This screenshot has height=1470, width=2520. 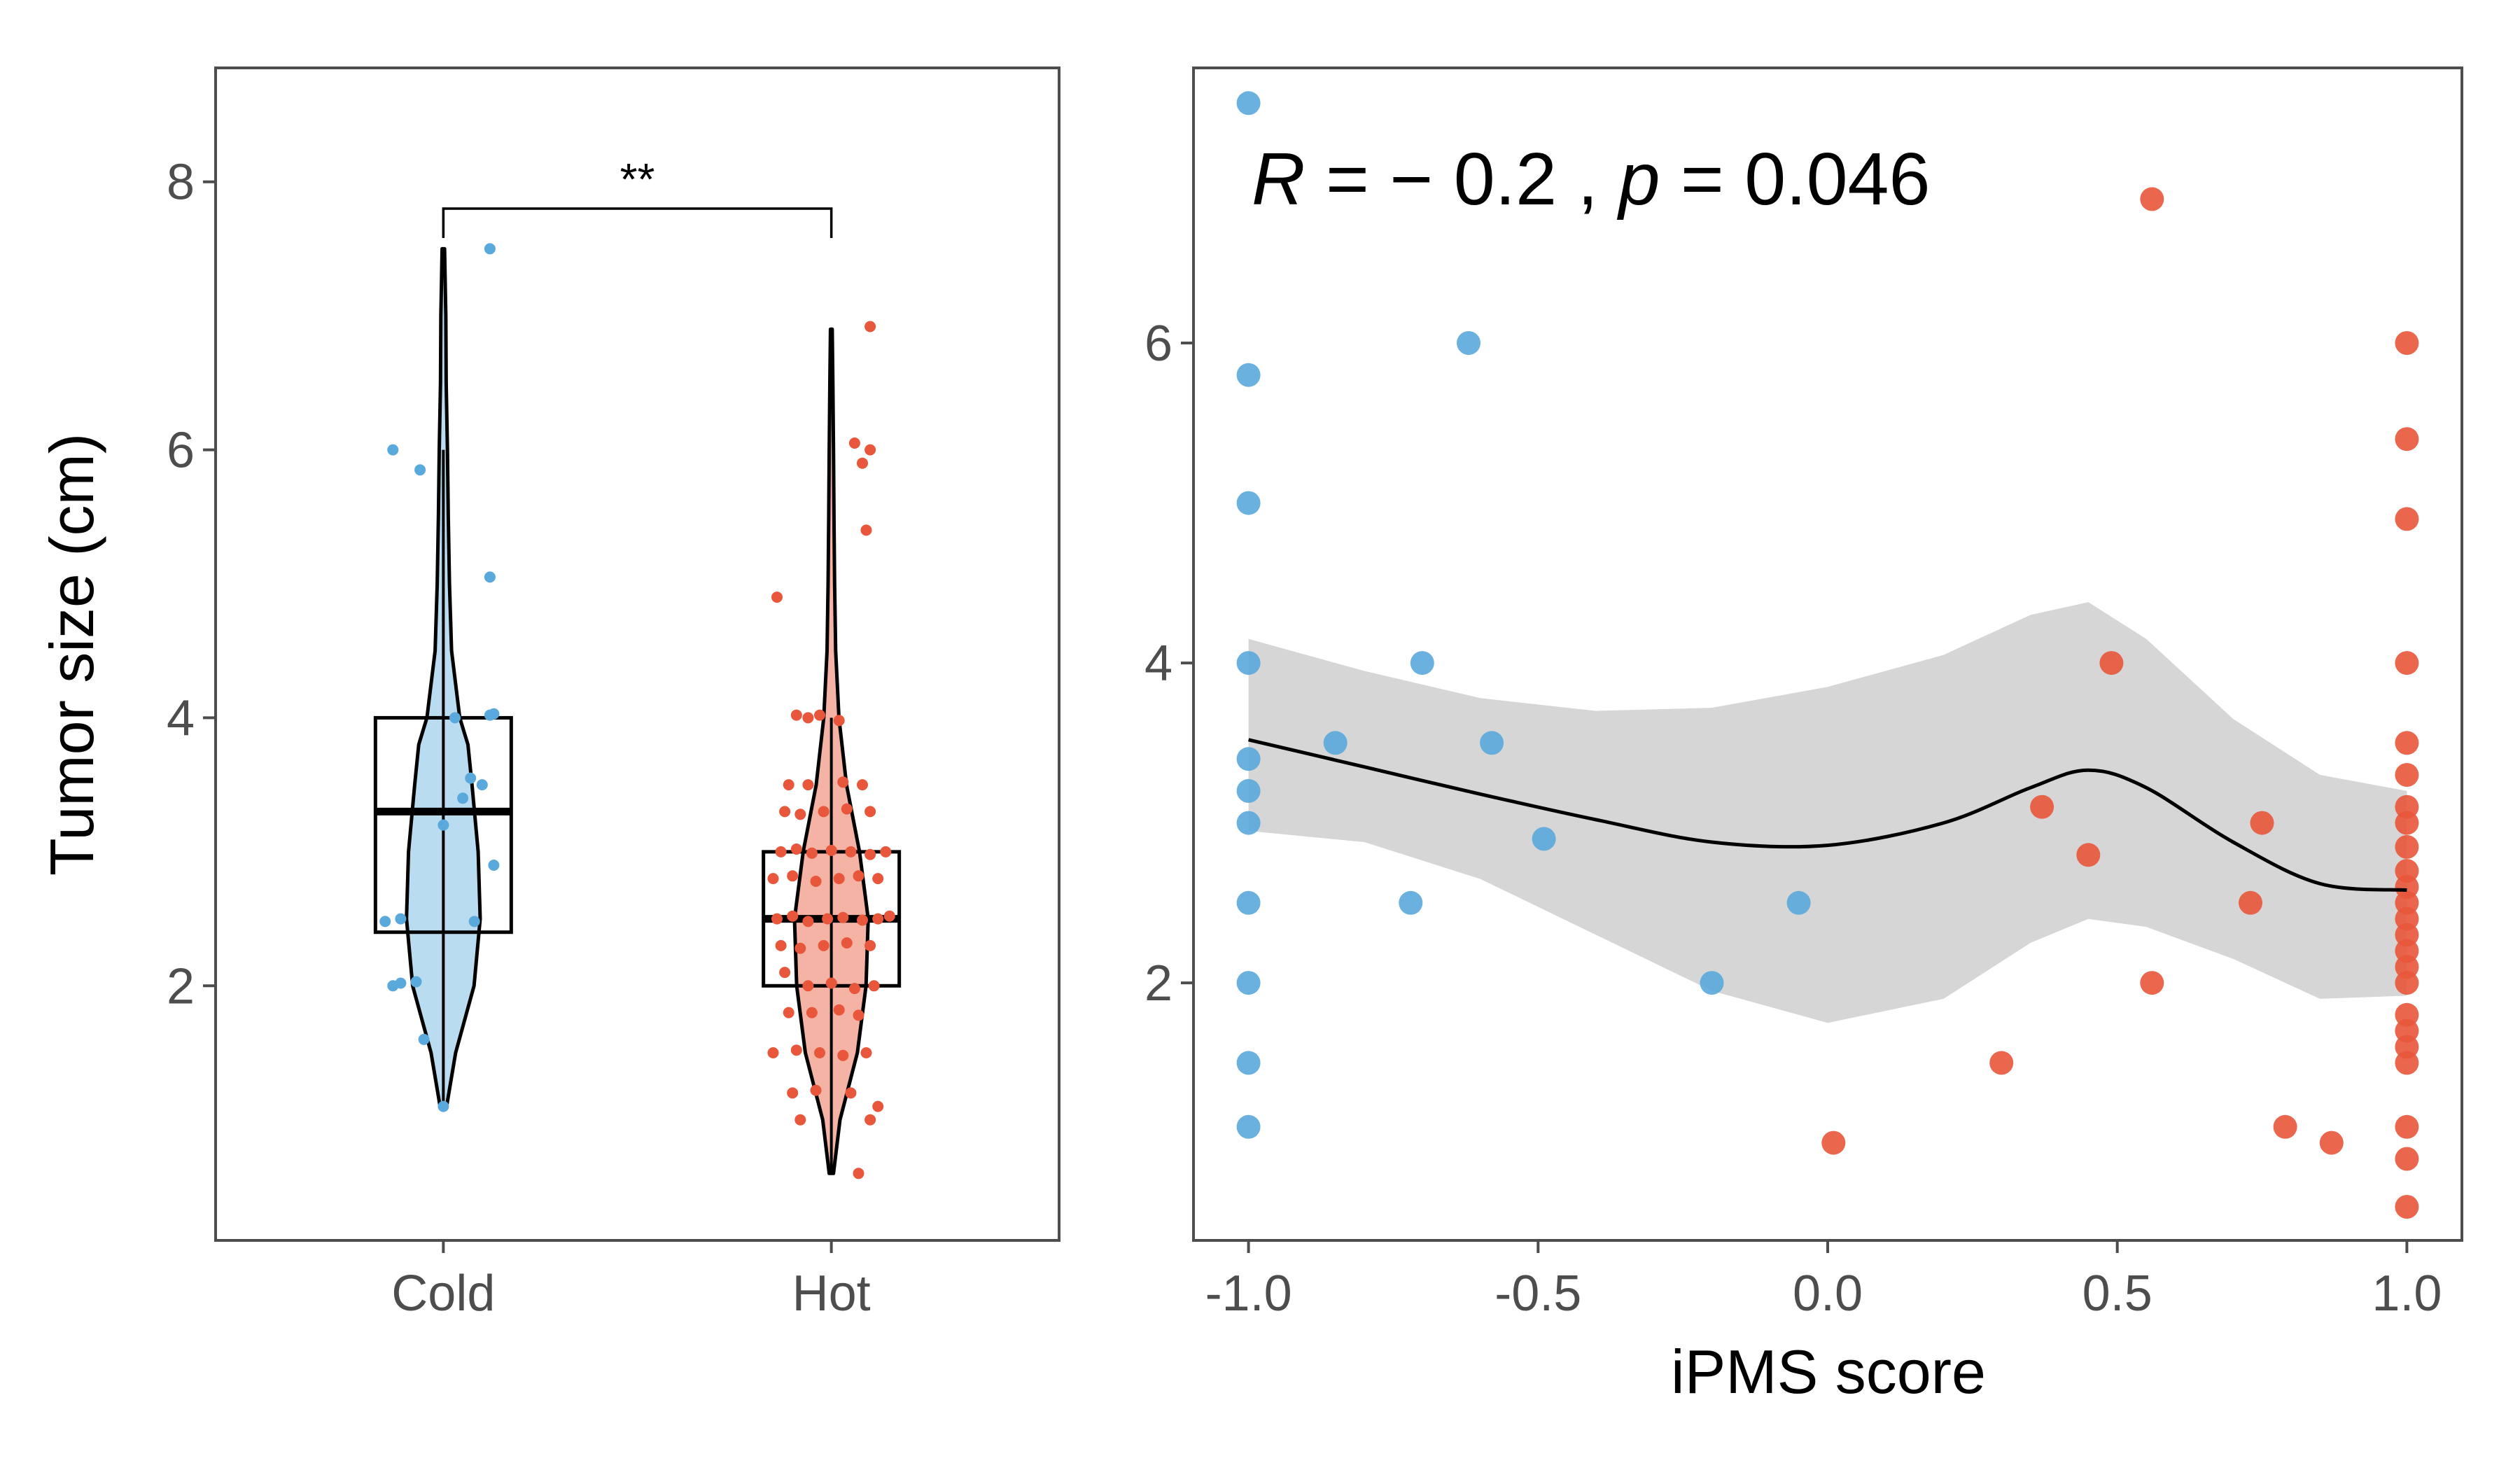 I want to click on confidence-band, so click(x=1827, y=812).